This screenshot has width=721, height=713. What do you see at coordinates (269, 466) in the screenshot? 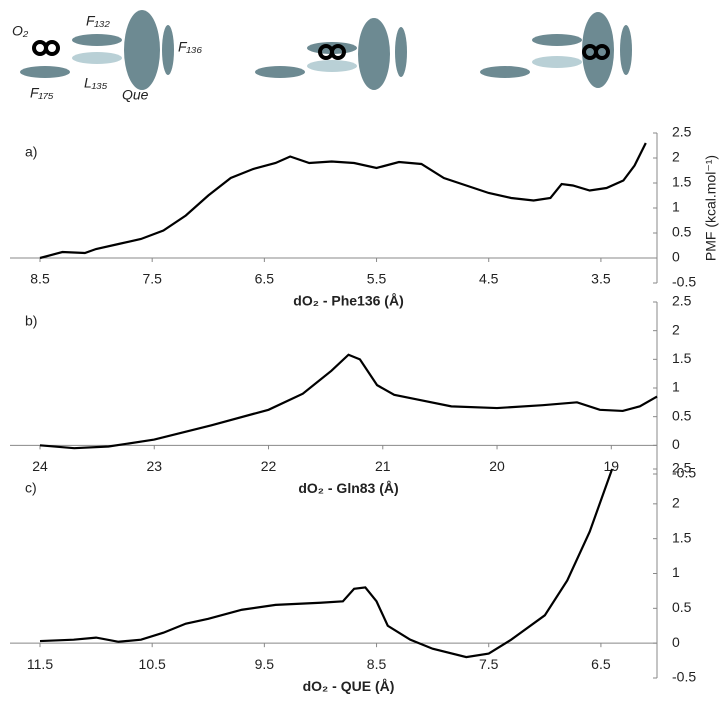
I see `x-tick-label: 22` at bounding box center [269, 466].